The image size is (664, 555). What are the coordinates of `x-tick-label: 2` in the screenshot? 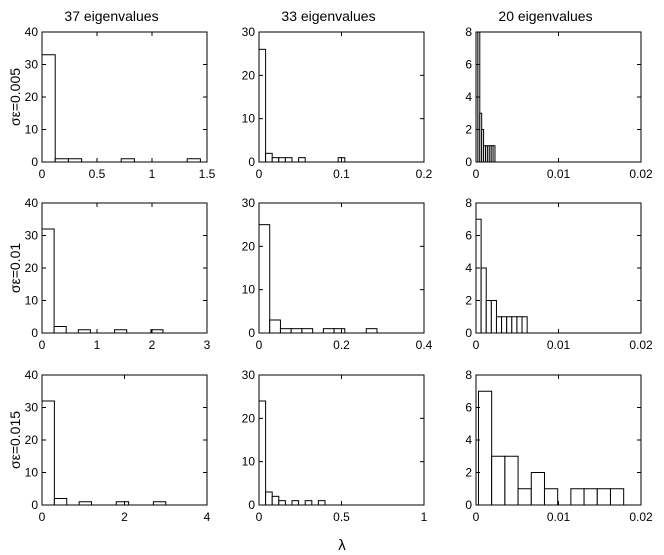 It's located at (124, 517).